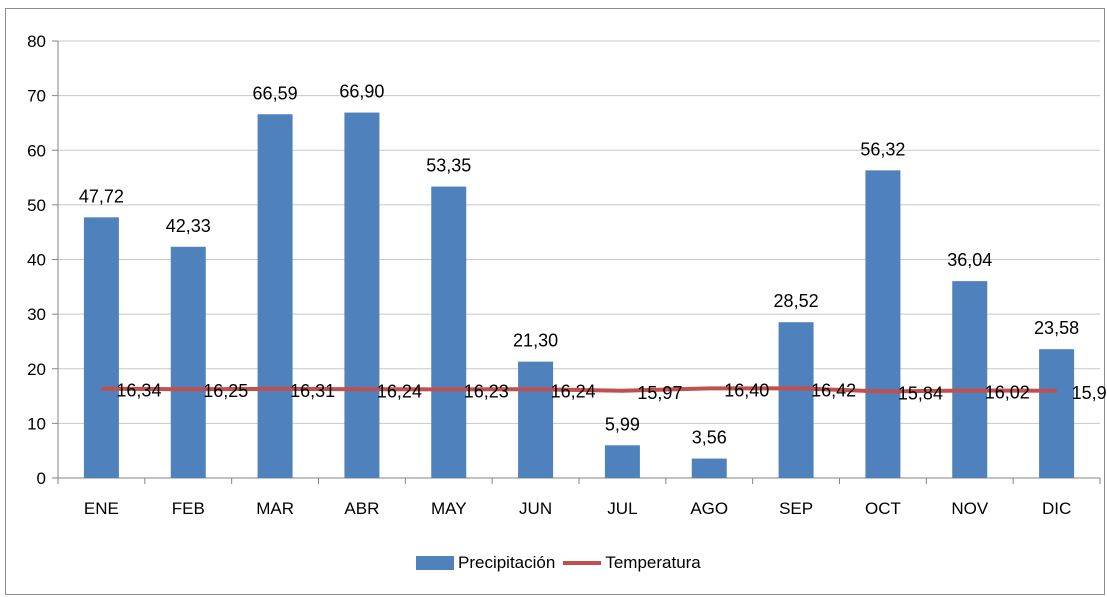 Image resolution: width=1107 pixels, height=597 pixels. I want to click on bar-data-label: 28,52, so click(796, 301).